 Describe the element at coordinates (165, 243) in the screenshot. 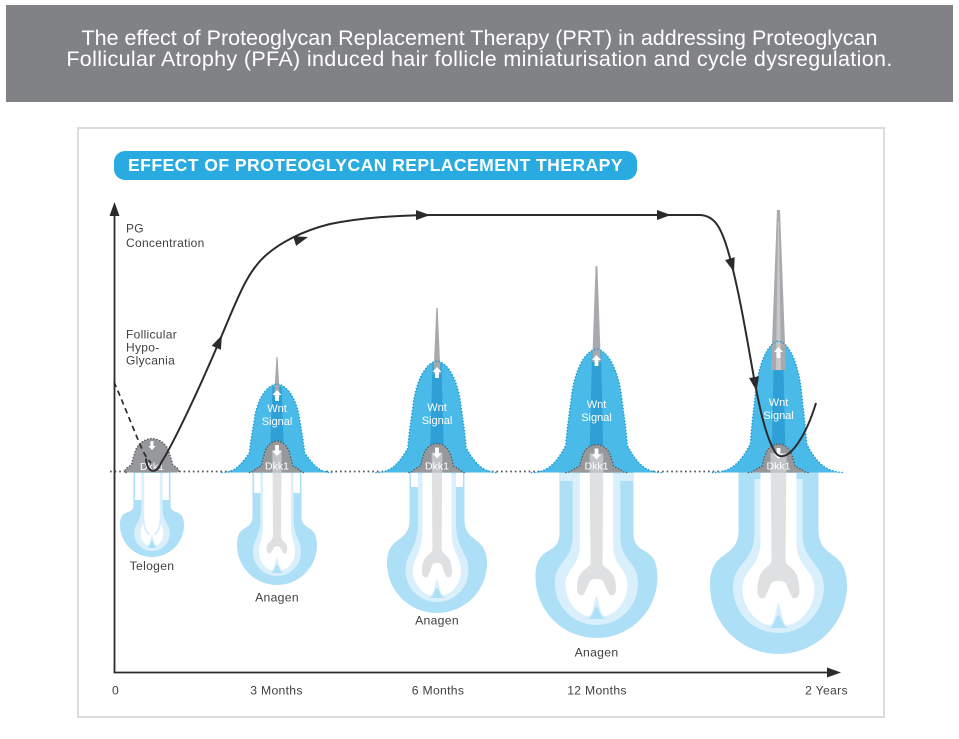

I see `svg-text: Concentration` at that location.